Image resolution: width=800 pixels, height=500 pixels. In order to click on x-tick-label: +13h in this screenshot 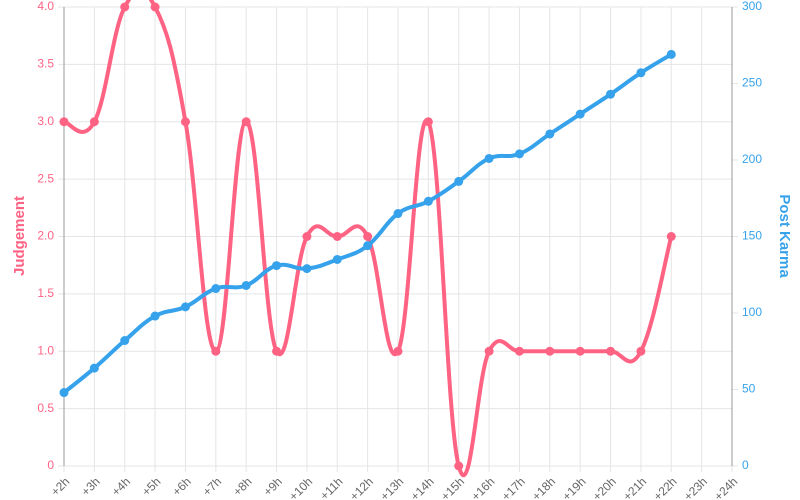, I will do `click(391, 487)`.